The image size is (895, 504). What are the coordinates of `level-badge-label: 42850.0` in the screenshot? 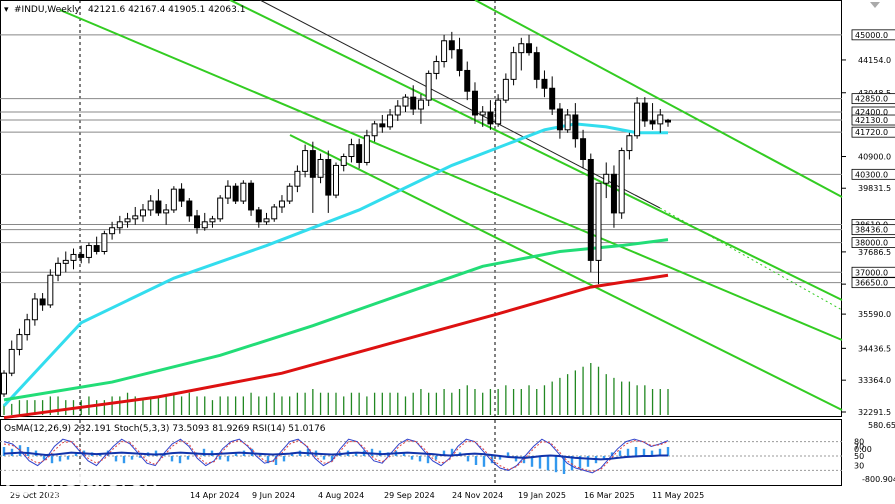 It's located at (871, 99).